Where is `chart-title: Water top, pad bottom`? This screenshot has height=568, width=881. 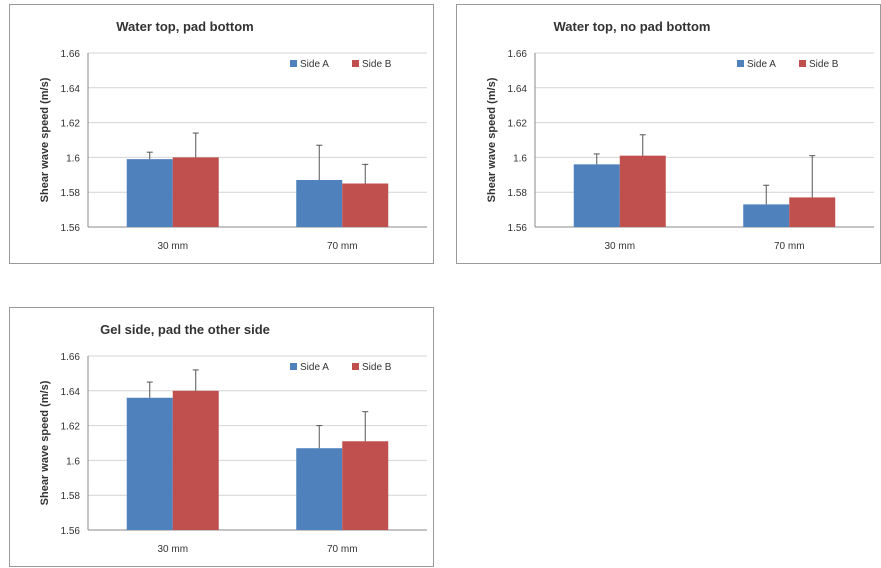
chart-title: Water top, pad bottom is located at coordinates (184, 26).